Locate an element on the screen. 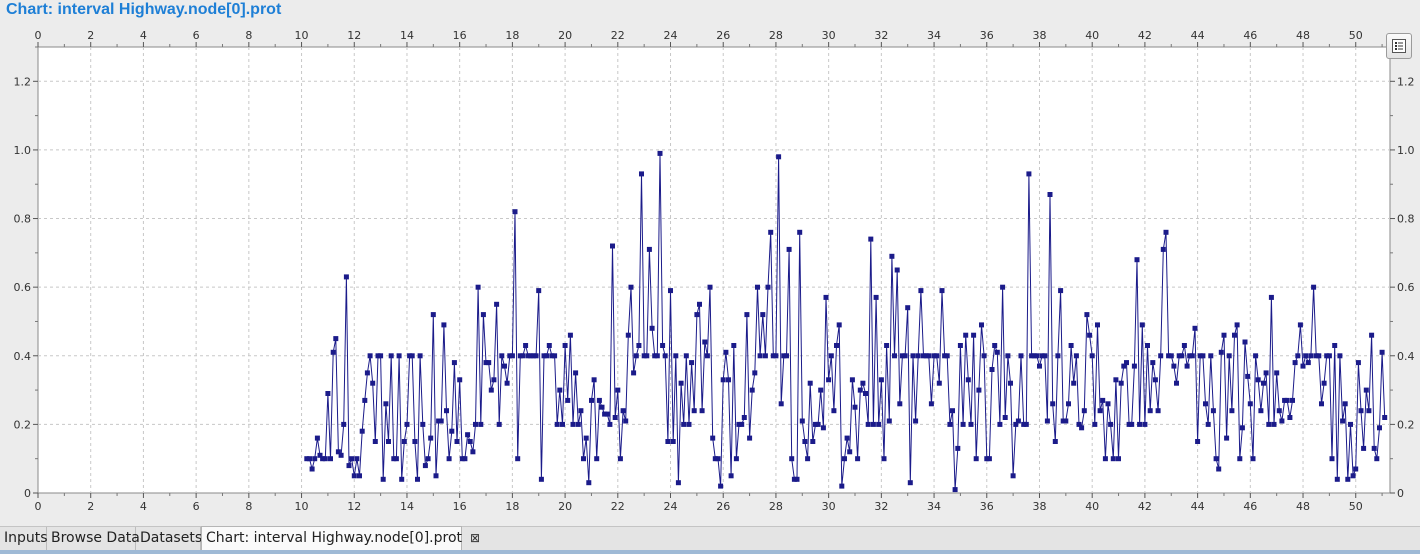  tab-chart: Chart: interval Highway.node[0].prot ⊠ is located at coordinates (340, 539).